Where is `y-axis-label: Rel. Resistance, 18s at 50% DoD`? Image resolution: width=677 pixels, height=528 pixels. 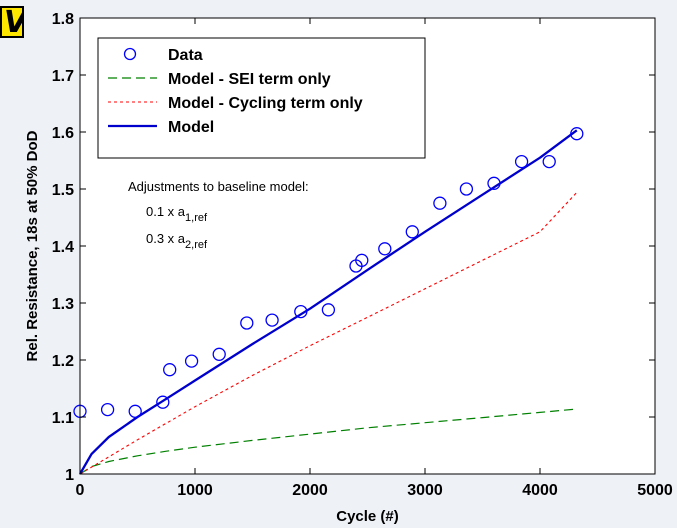 y-axis-label: Rel. Resistance, 18s at 50% DoD is located at coordinates (32, 245).